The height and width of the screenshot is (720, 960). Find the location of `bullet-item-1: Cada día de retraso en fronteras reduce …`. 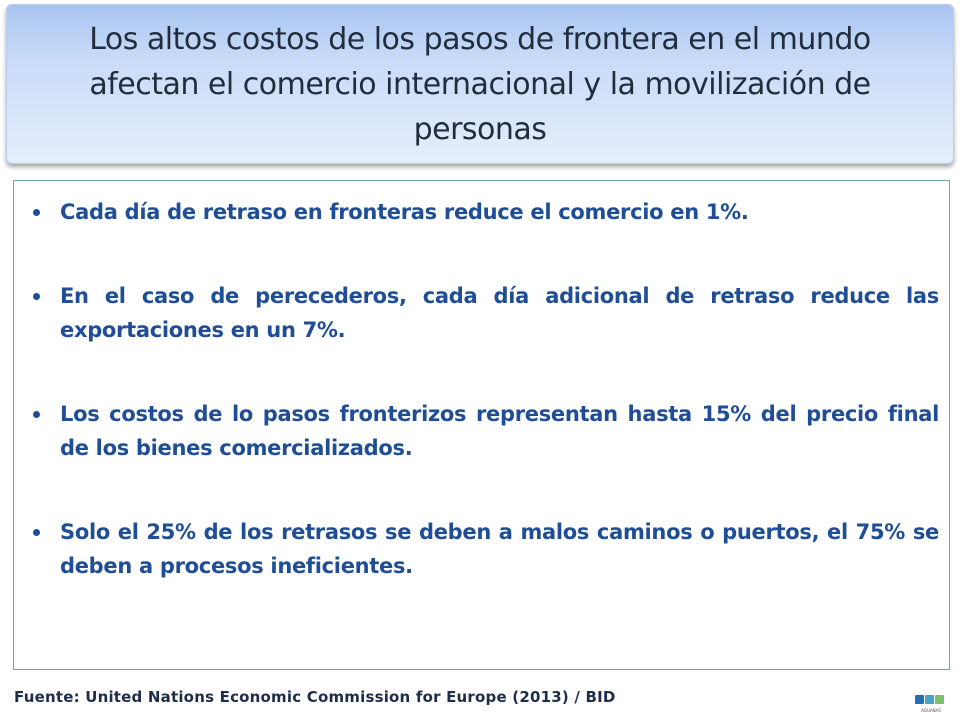

bullet-item-1: Cada día de retraso en fronteras reduce … is located at coordinates (484, 212).